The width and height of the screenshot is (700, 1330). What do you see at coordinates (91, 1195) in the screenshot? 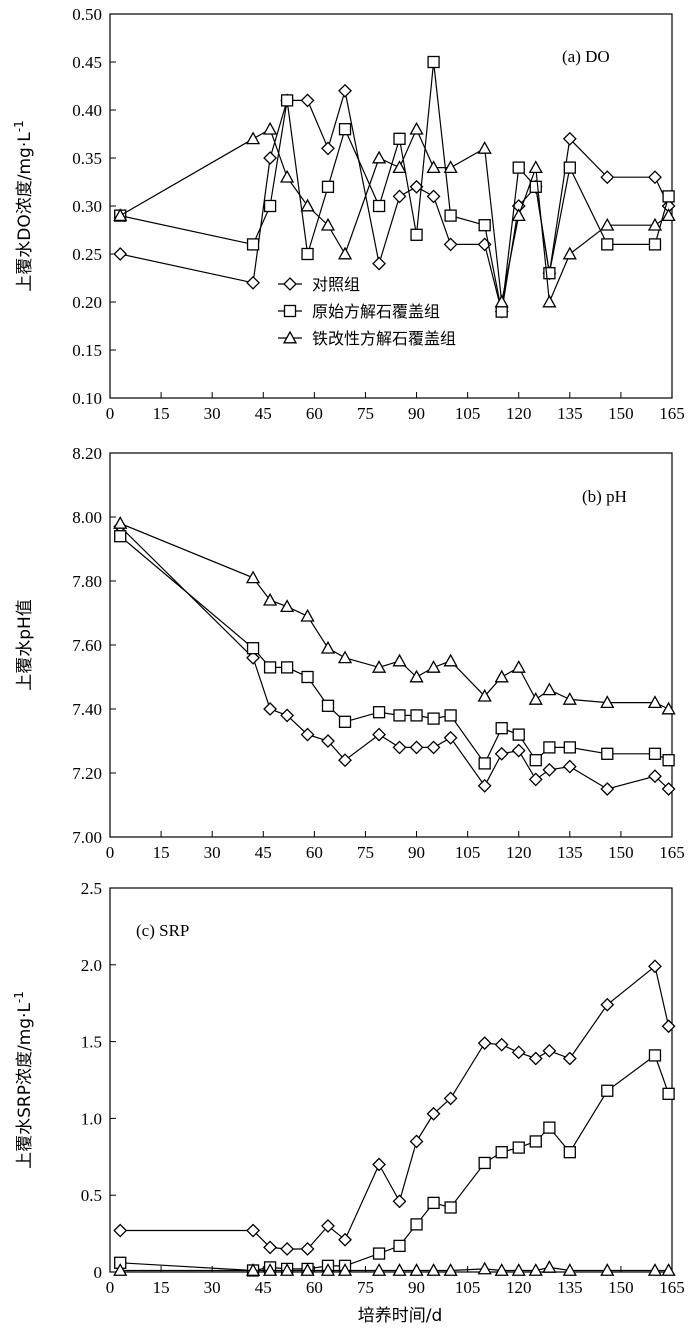
I see `y-tick-label: 0.5` at bounding box center [91, 1195].